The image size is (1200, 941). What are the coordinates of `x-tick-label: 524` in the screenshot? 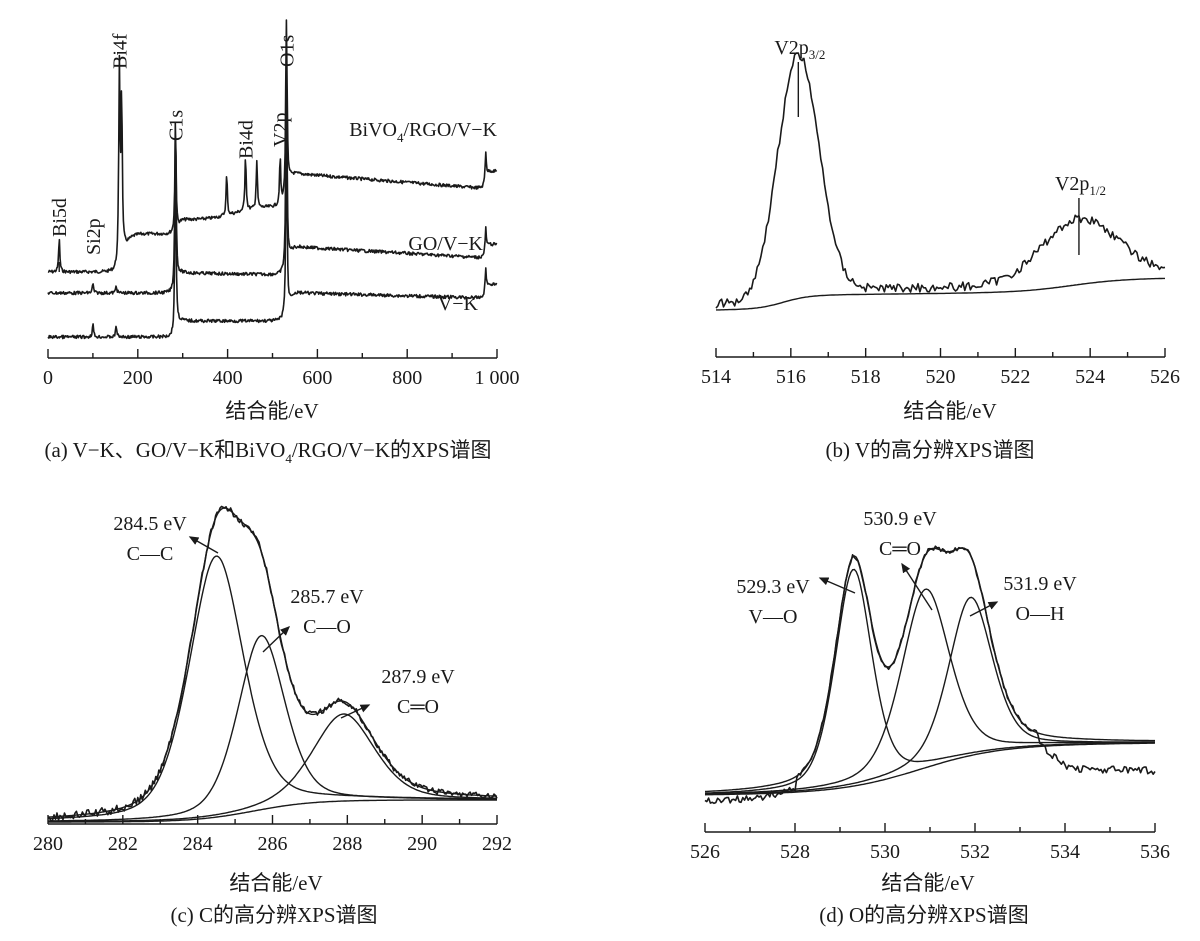 It's located at (1090, 377).